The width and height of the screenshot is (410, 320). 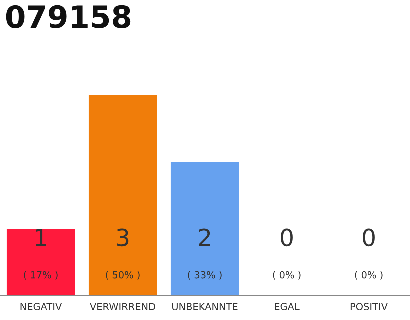 What do you see at coordinates (41, 254) in the screenshot?
I see `data-label: 1 ( 17% )` at bounding box center [41, 254].